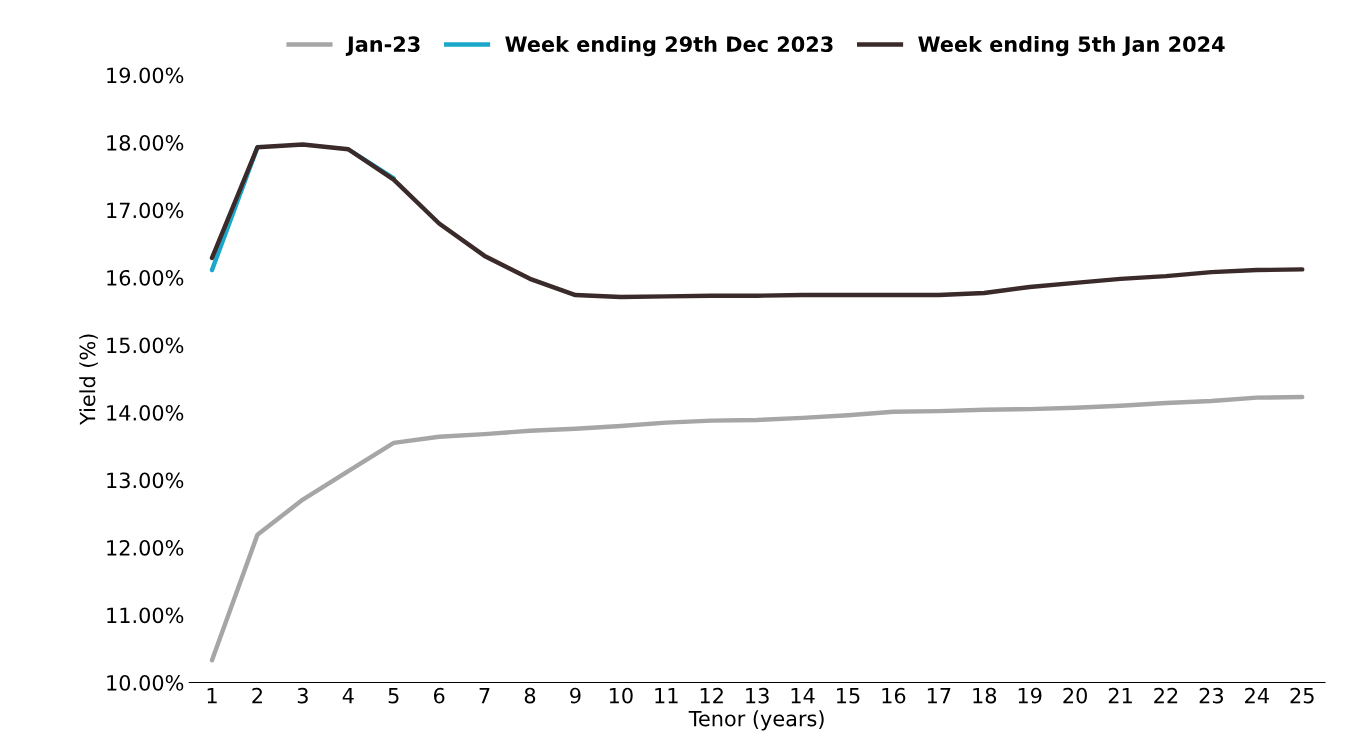 The width and height of the screenshot is (1352, 750). What do you see at coordinates (302, 695) in the screenshot?
I see `x-tick-label: 3` at bounding box center [302, 695].